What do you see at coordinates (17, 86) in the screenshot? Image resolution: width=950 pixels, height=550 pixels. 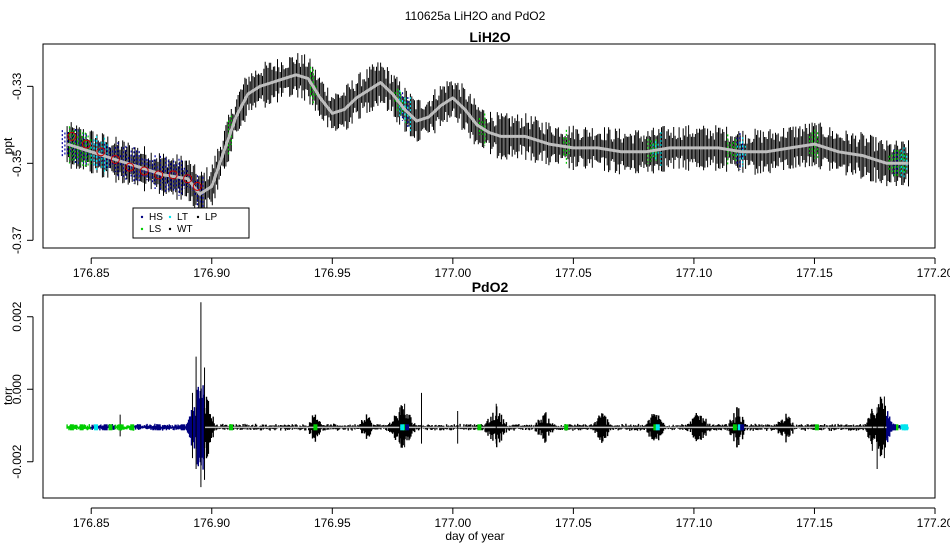 I see `y-tick-label: -0.33` at bounding box center [17, 86].